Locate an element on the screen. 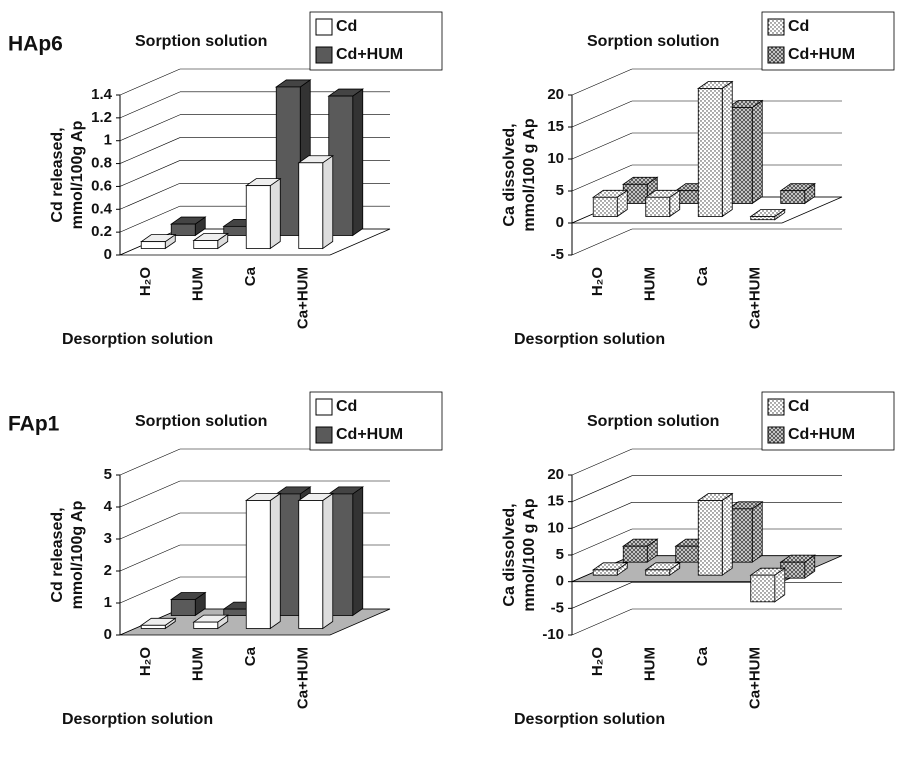 This screenshot has width=904, height=763. y-tick-label: 1.4 is located at coordinates (102, 94).